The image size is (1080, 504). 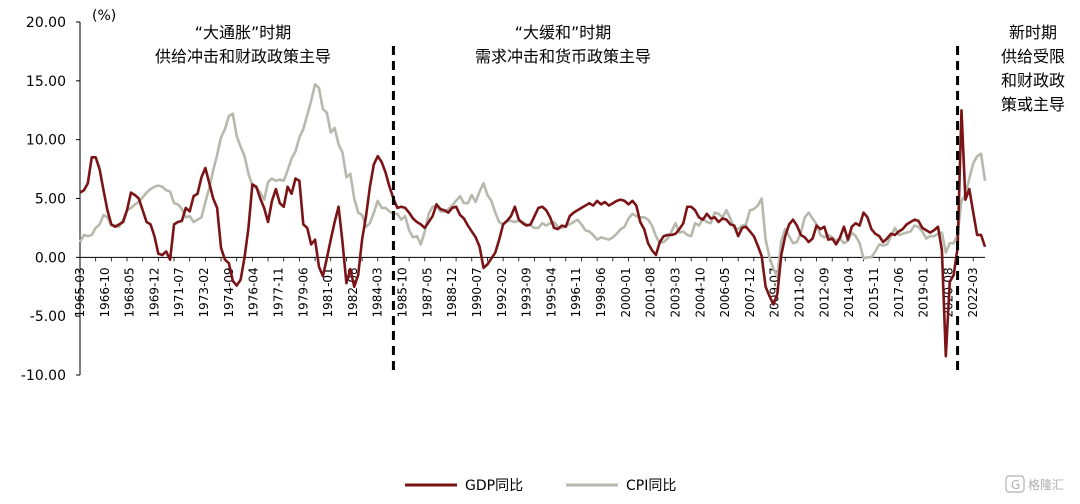 I want to click on watermark-logo-icon, so click(x=1015, y=484).